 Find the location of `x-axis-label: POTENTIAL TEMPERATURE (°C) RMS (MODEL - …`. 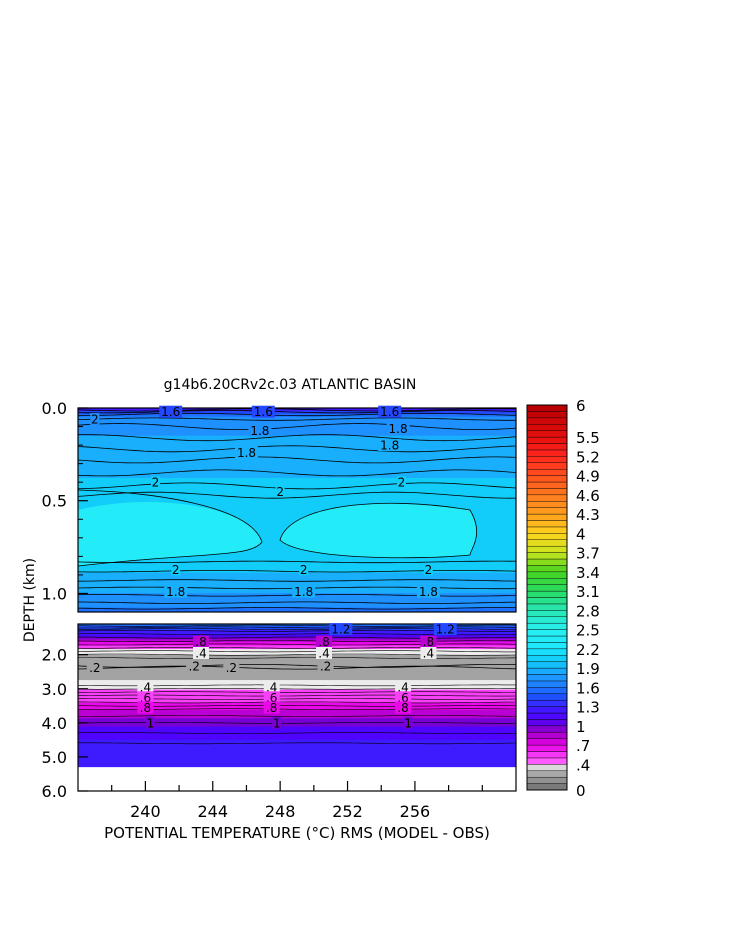

x-axis-label: POTENTIAL TEMPERATURE (°C) RMS (MODEL - … is located at coordinates (297, 833).